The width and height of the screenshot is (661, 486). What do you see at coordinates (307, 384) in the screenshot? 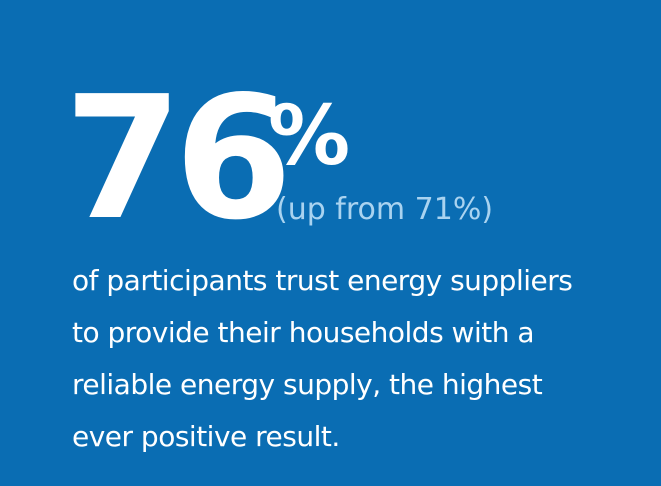
I see `description-line: reliable energy supply, the highest` at bounding box center [307, 384].